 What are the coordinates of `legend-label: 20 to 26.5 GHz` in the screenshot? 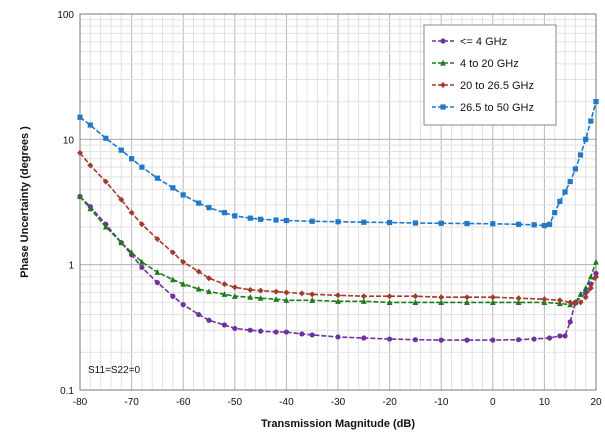 It's located at (497, 86).